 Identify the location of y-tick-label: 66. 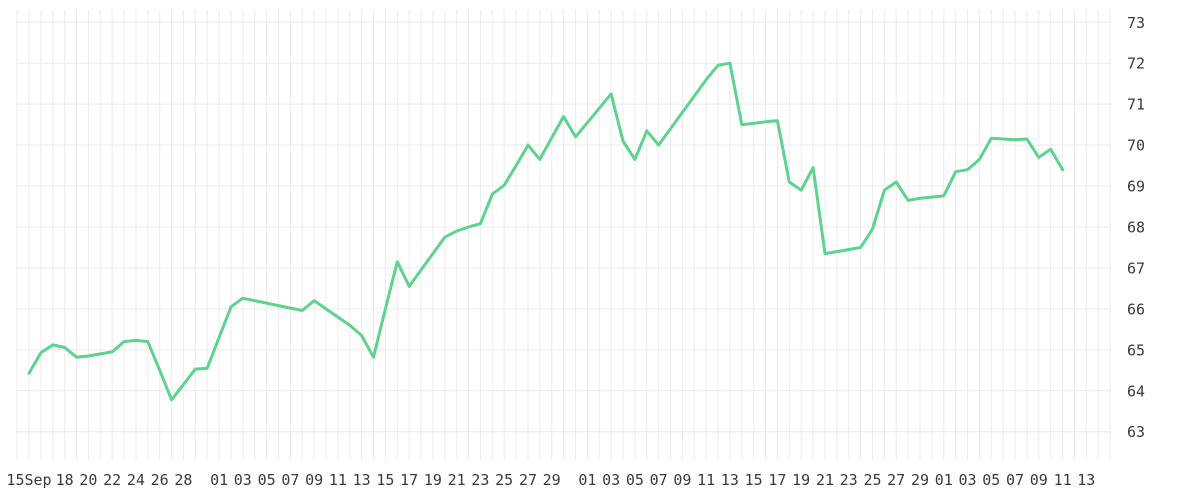
(1136, 309).